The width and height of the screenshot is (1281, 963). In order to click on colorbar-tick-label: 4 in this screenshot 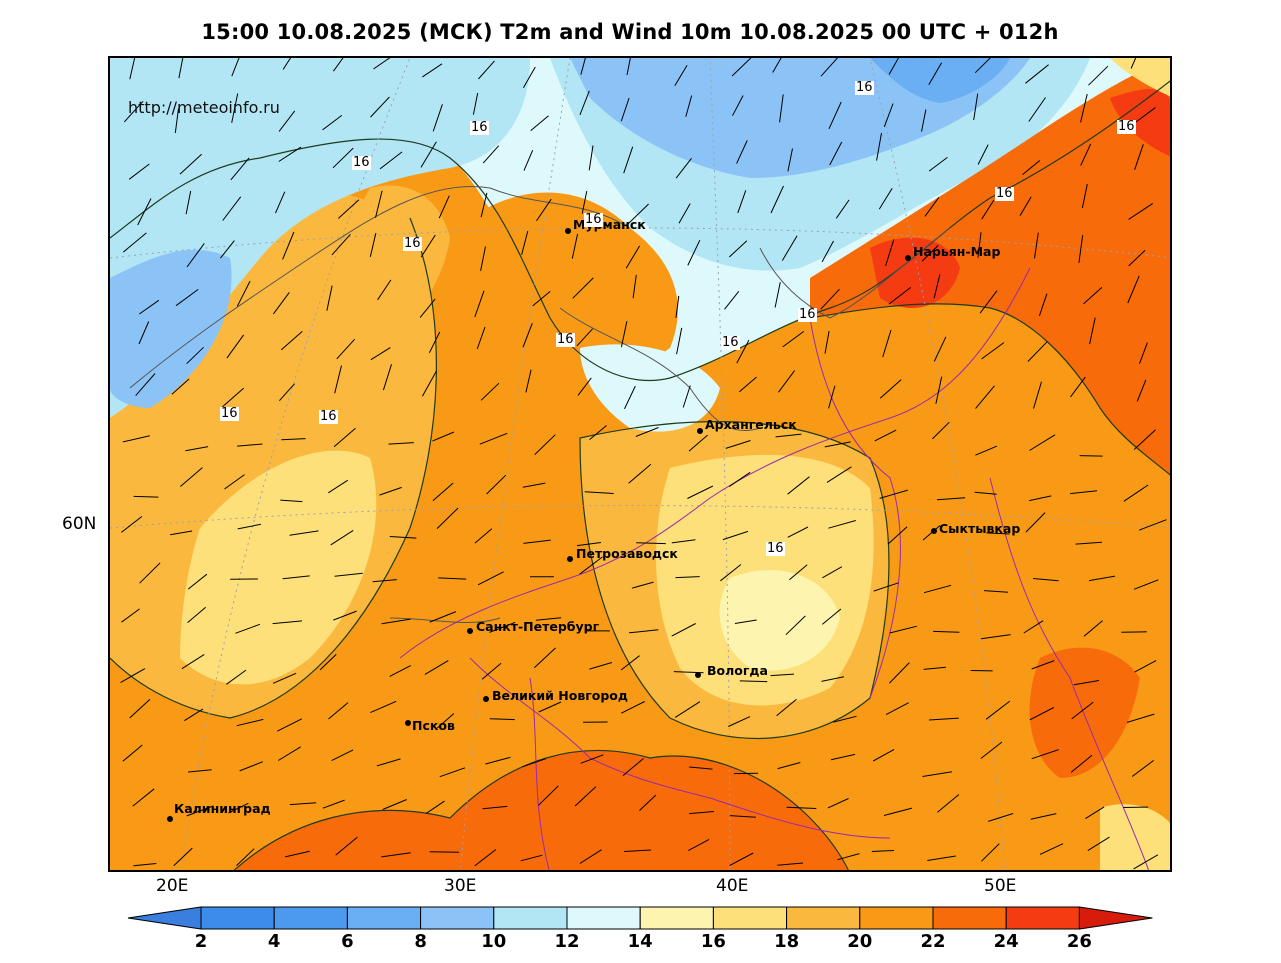, I will do `click(274, 941)`.